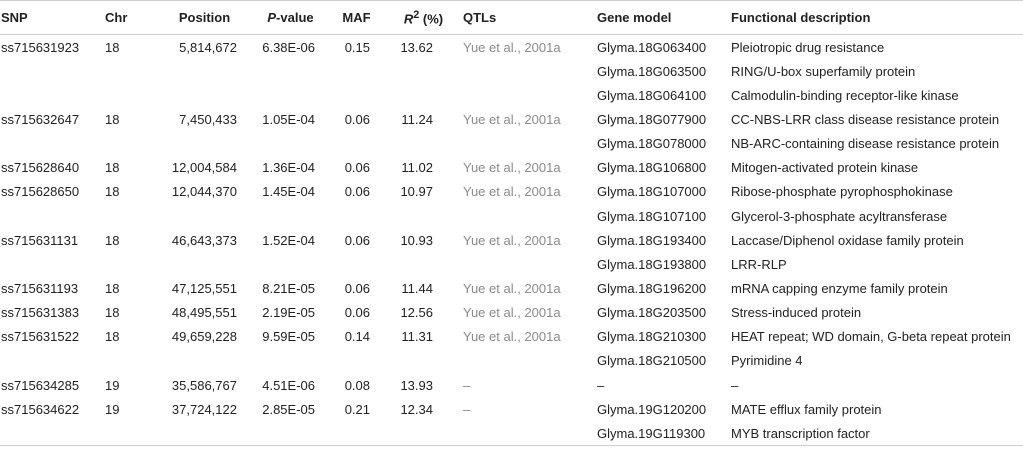 Image resolution: width=1023 pixels, height=449 pixels. Describe the element at coordinates (204, 337) in the screenshot. I see `cell-position: 49,659,228` at that location.